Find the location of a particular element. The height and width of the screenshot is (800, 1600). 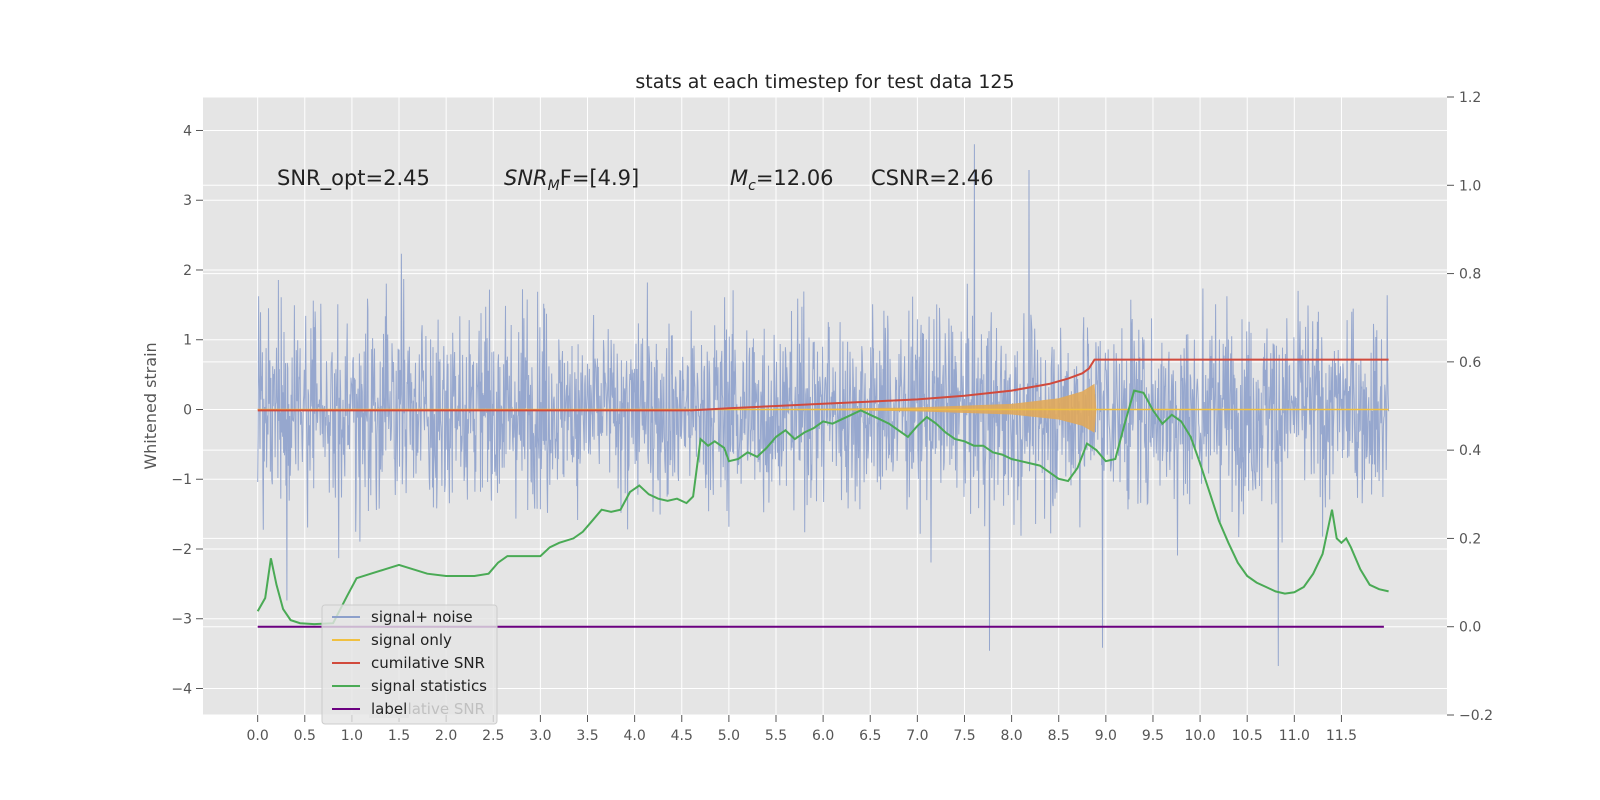

annotation-snr-mf-snr: SNR is located at coordinates (526, 178).